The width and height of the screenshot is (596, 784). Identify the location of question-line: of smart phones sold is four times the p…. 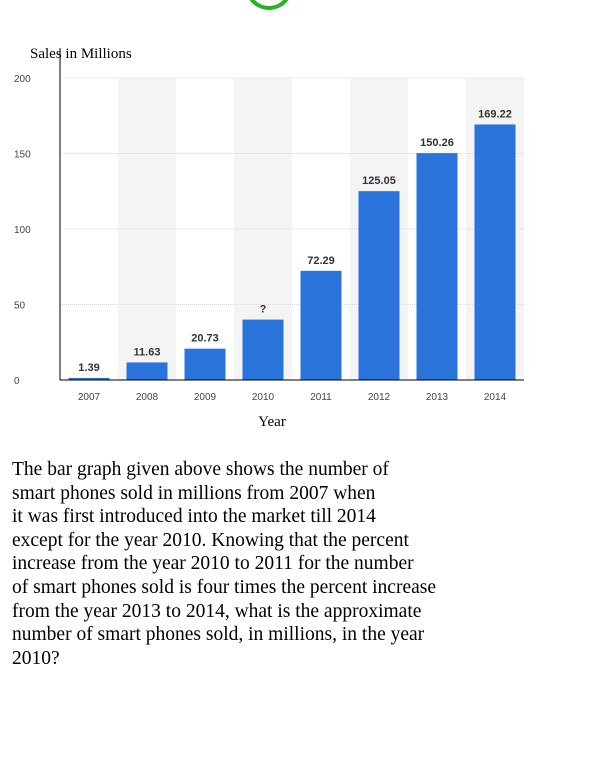
(224, 587).